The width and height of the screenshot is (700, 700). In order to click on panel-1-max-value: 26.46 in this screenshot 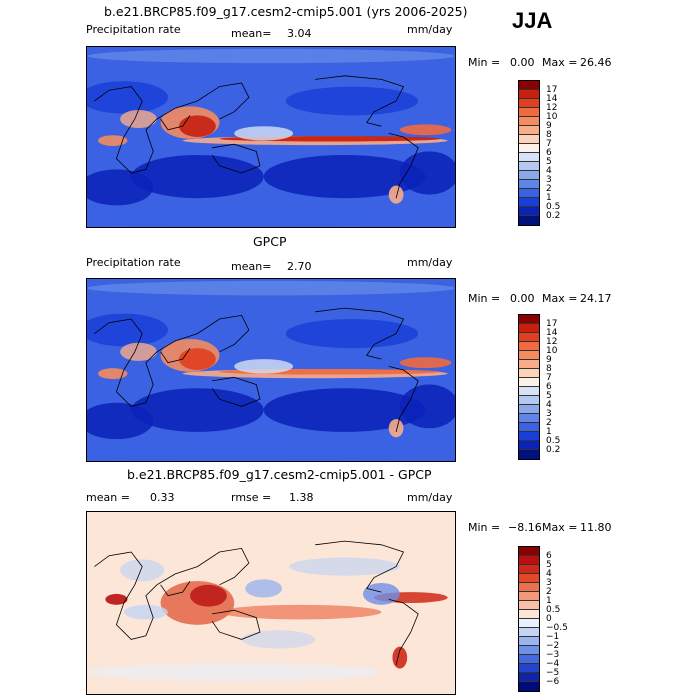, I will do `click(596, 62)`.